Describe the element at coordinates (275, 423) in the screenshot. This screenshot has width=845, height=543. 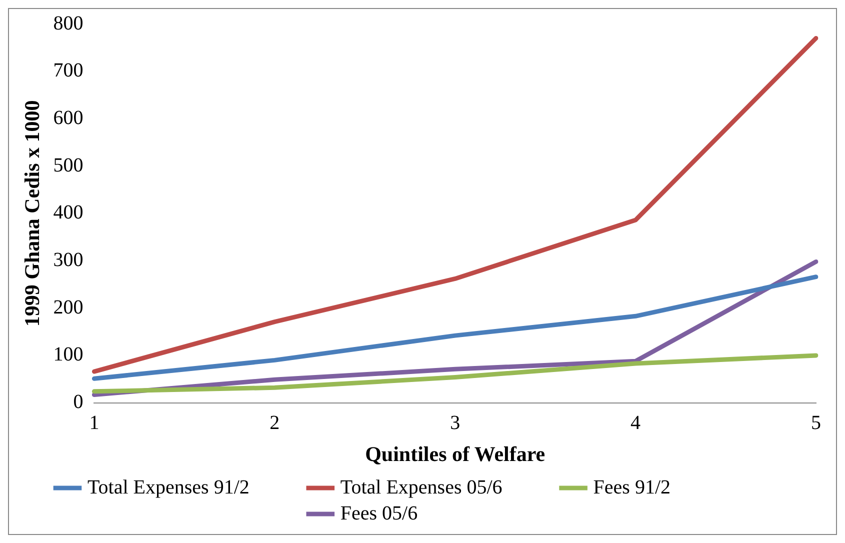
I see `x-tick-label: 2` at that location.